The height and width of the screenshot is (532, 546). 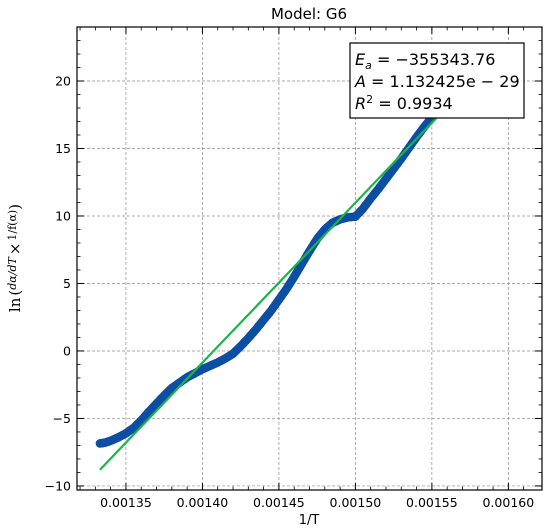 What do you see at coordinates (67, 283) in the screenshot?
I see `y-tick-label: 5` at bounding box center [67, 283].